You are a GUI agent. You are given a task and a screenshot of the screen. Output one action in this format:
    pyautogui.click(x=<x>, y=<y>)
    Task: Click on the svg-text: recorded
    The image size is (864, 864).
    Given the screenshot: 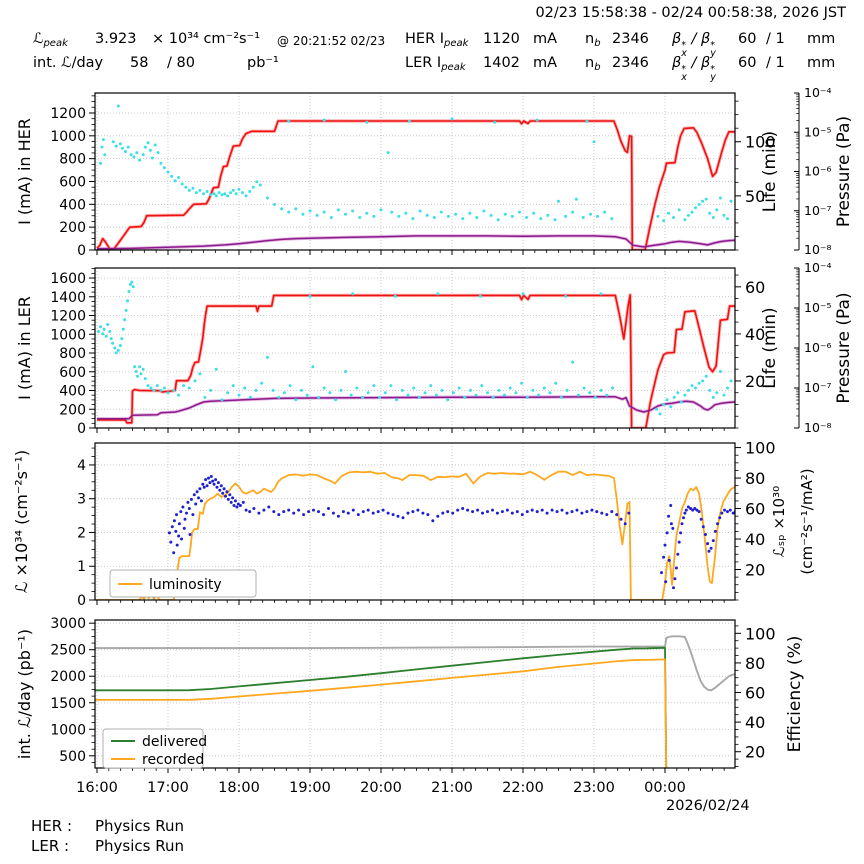 What is the action you would take?
    pyautogui.click(x=173, y=760)
    